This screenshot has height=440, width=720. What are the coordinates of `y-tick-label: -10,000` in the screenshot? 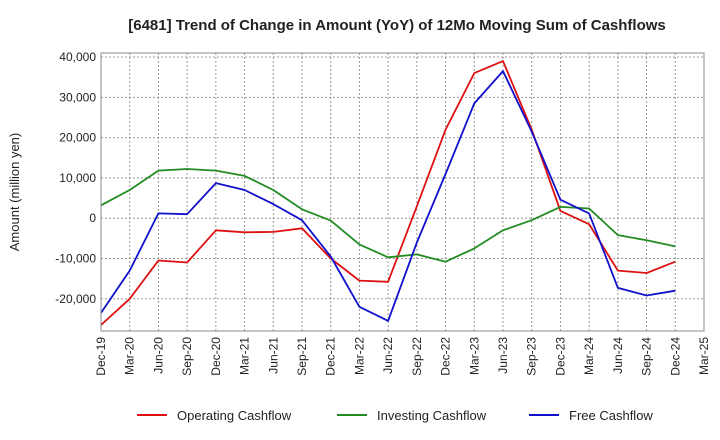 It's located at (75, 258).